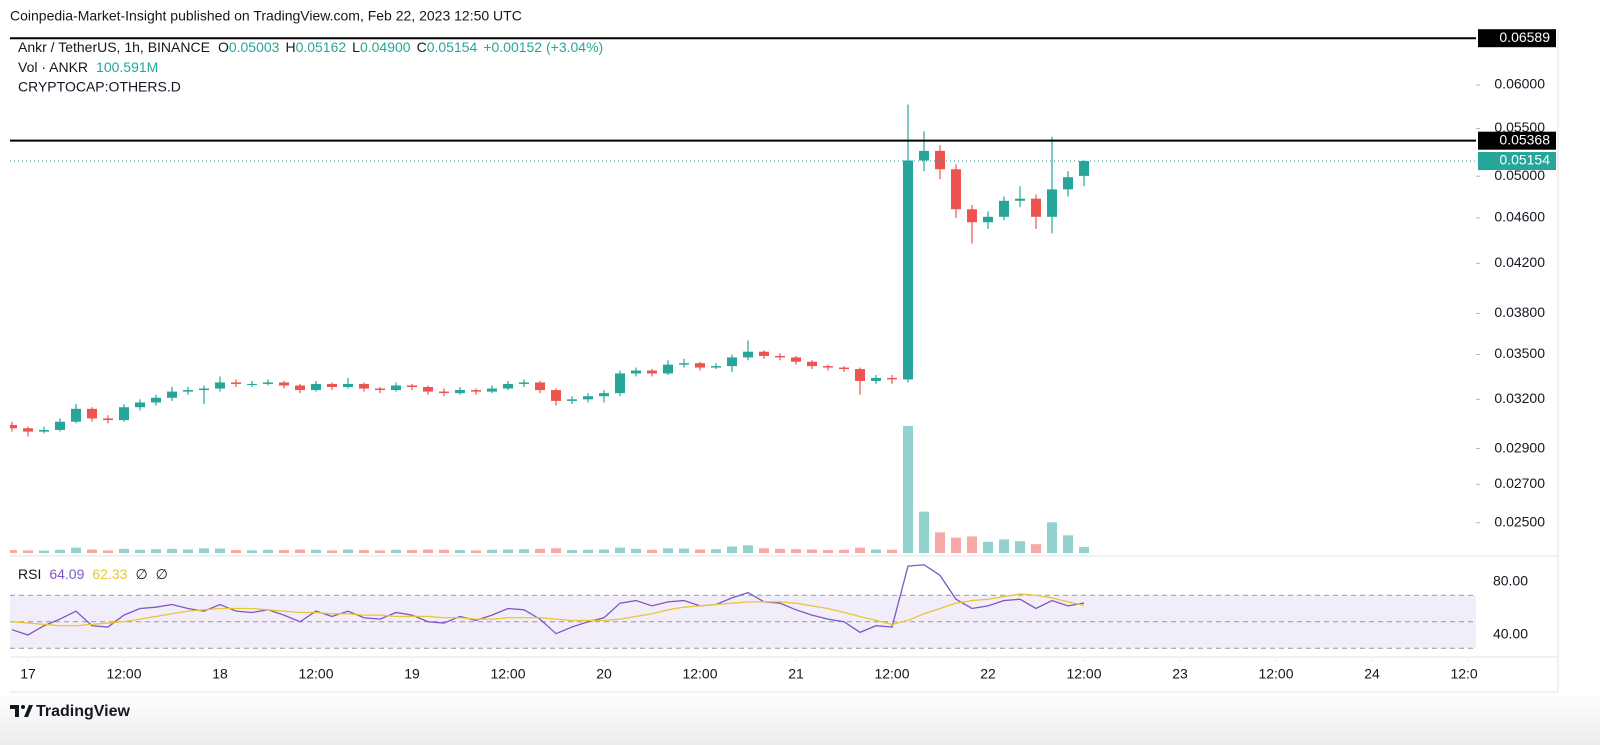 The image size is (1600, 745). Describe the element at coordinates (1519, 398) in the screenshot. I see `y-tick-label: 0.03200` at that location.